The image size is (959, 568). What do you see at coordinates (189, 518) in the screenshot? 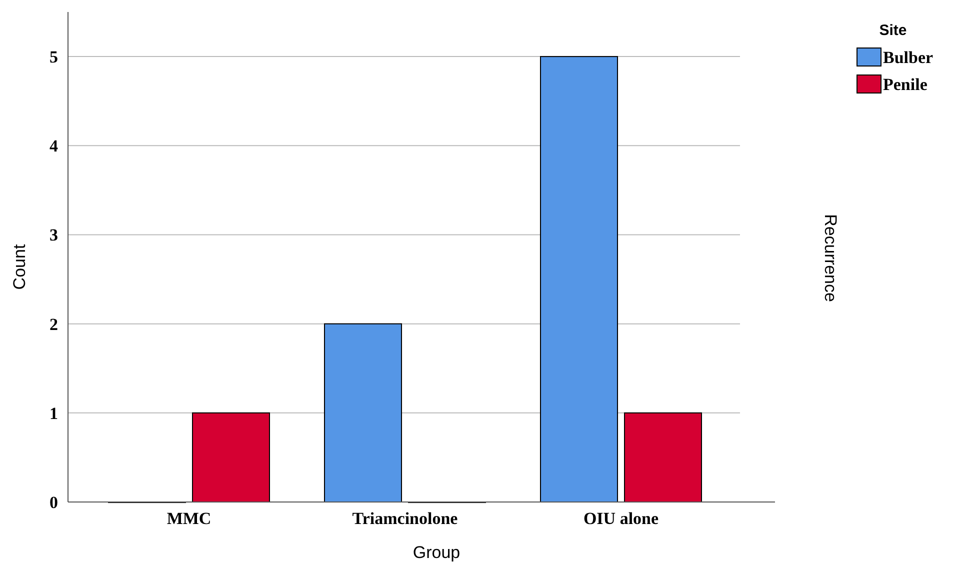
I see `x-tick-label: MMC` at bounding box center [189, 518].